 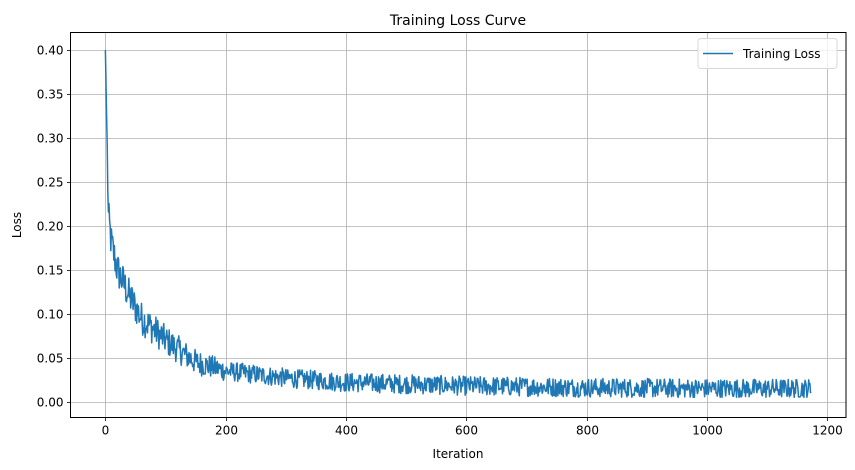 I want to click on y-tick-label: 0.40, so click(x=50, y=51).